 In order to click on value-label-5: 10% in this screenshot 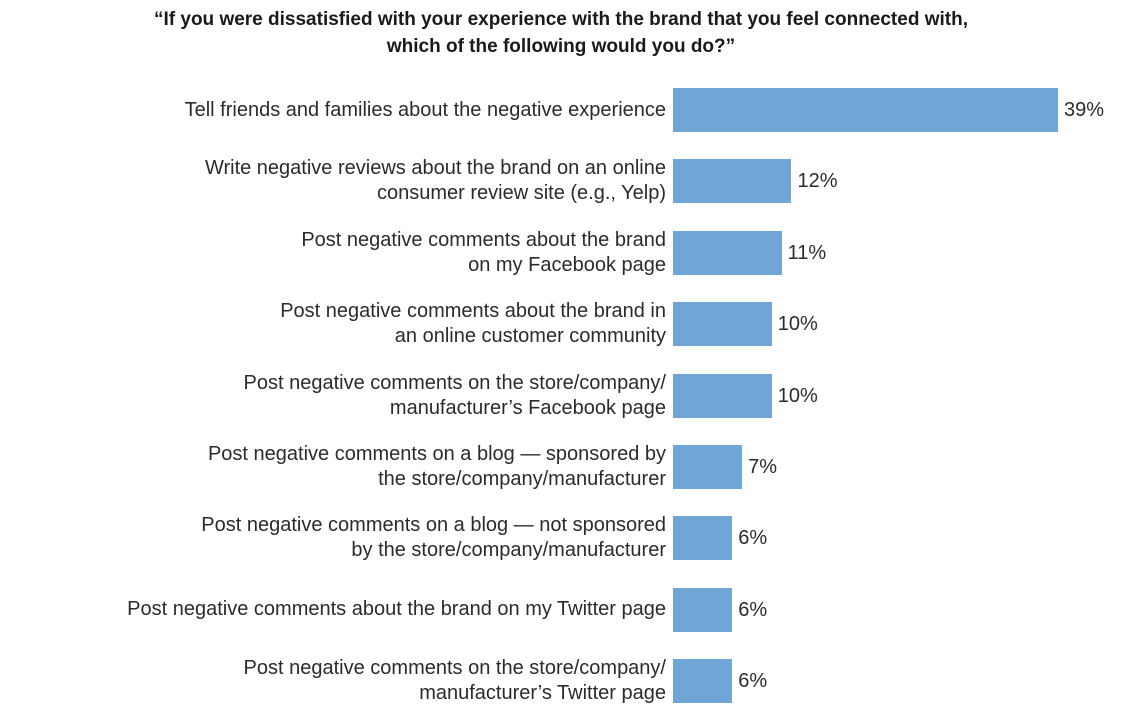, I will do `click(797, 395)`.